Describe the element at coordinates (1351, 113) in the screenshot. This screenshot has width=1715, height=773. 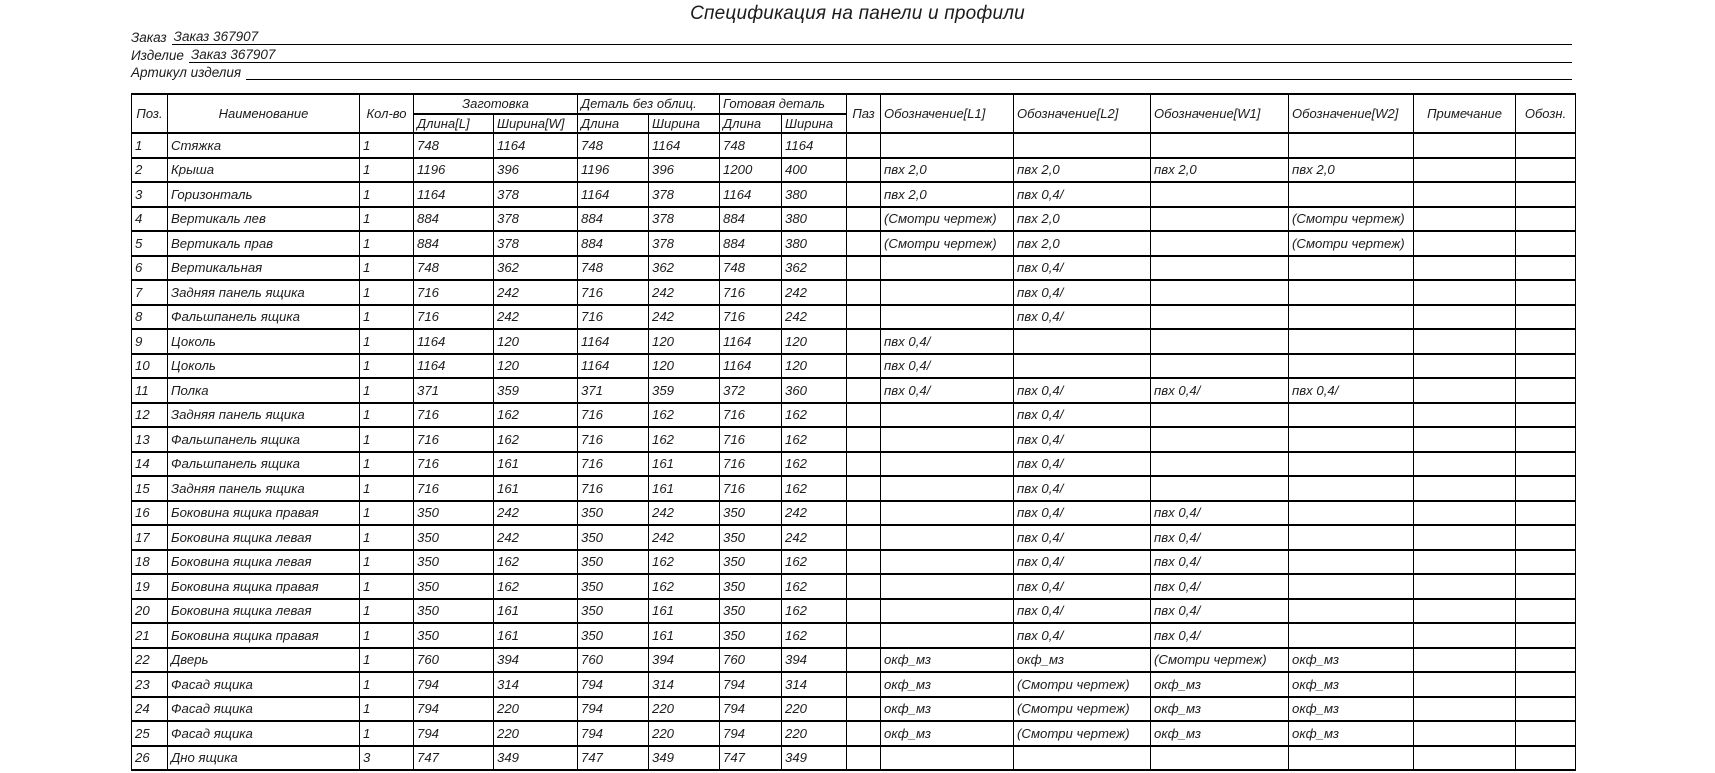
I see `column-header-oboznachenie-w2: Обозначение[W2]` at that location.